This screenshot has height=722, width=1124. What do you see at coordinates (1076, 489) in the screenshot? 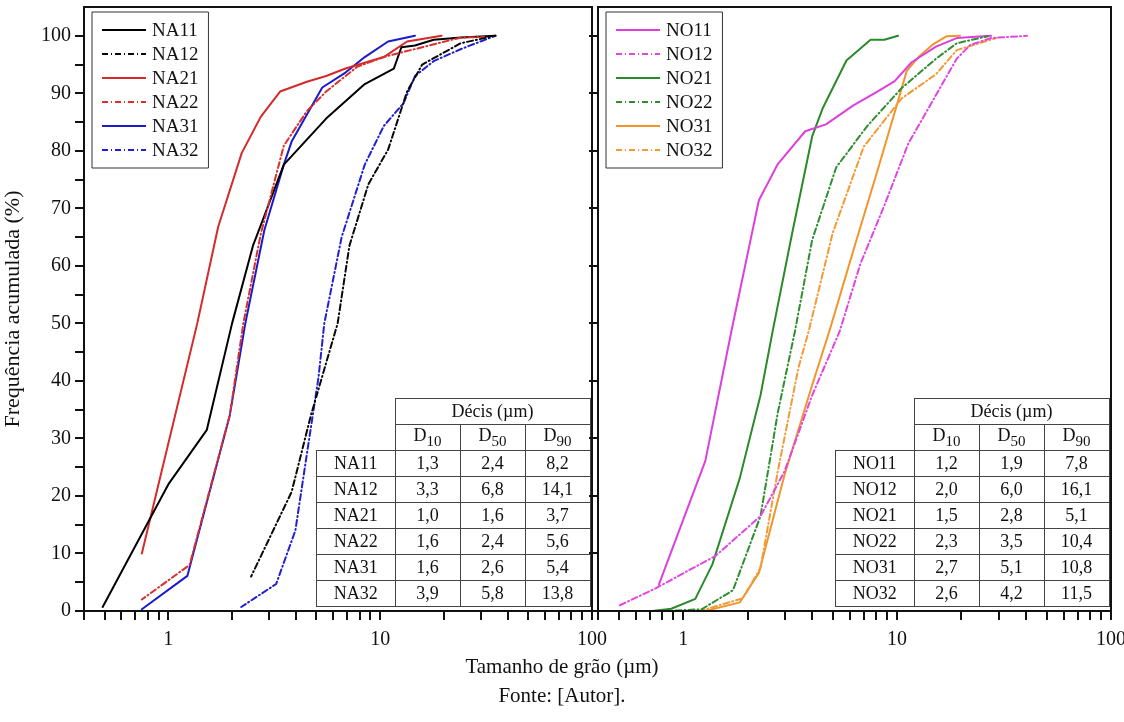
I see `annotation: 16,1` at bounding box center [1076, 489].